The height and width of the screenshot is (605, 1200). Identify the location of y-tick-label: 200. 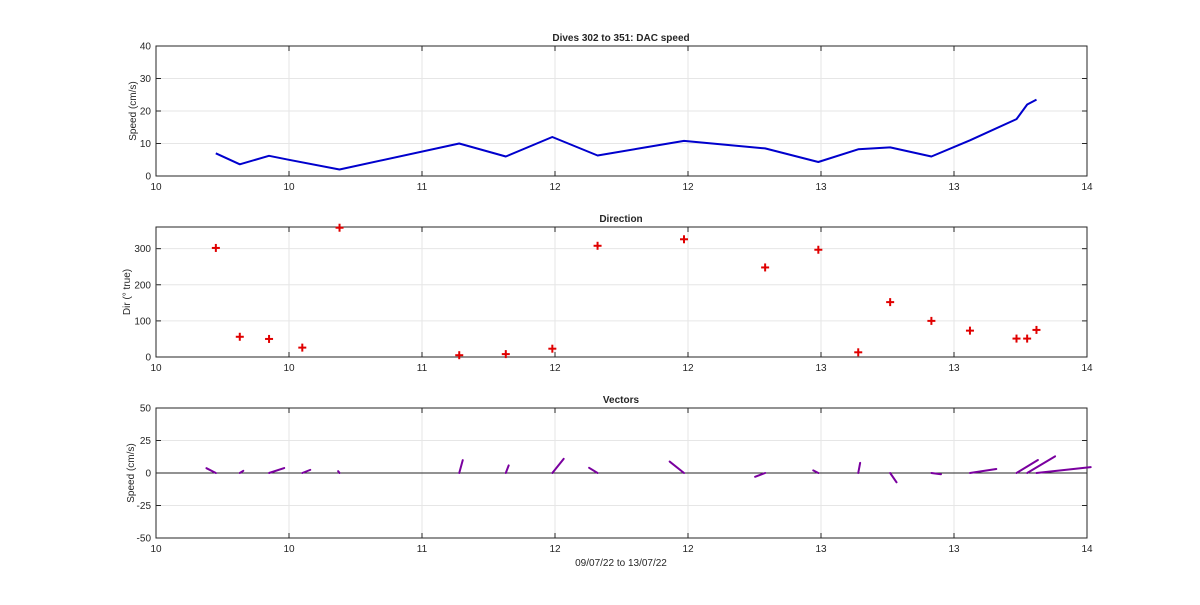
(142, 285).